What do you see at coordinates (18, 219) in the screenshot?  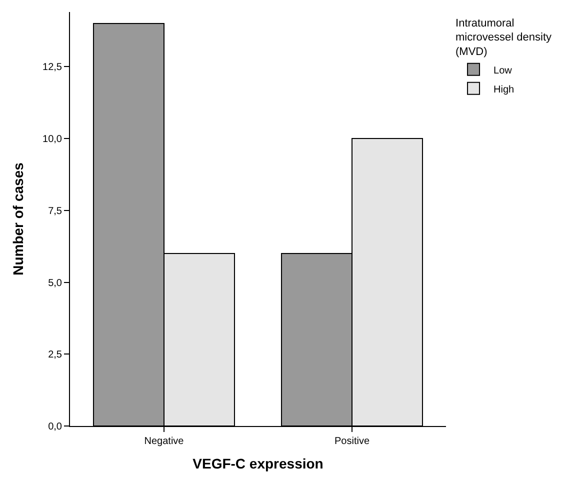 I see `y-axis-title: Number of cases` at bounding box center [18, 219].